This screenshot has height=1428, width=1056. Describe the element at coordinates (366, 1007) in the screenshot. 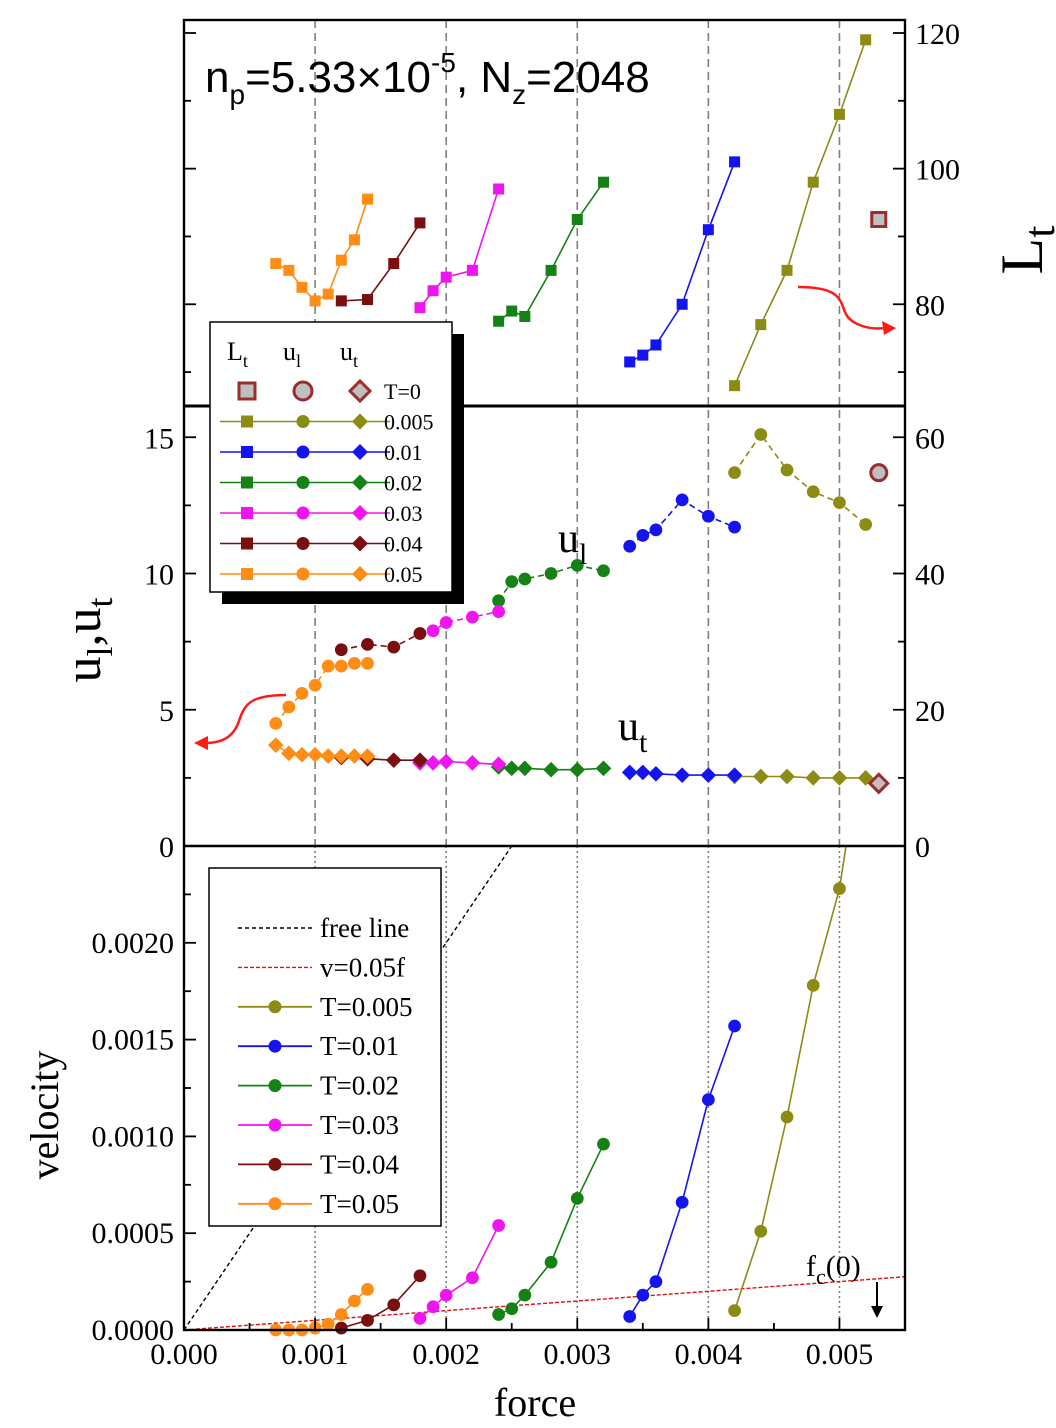

I see `velocity-legend-label: T=0.005` at that location.